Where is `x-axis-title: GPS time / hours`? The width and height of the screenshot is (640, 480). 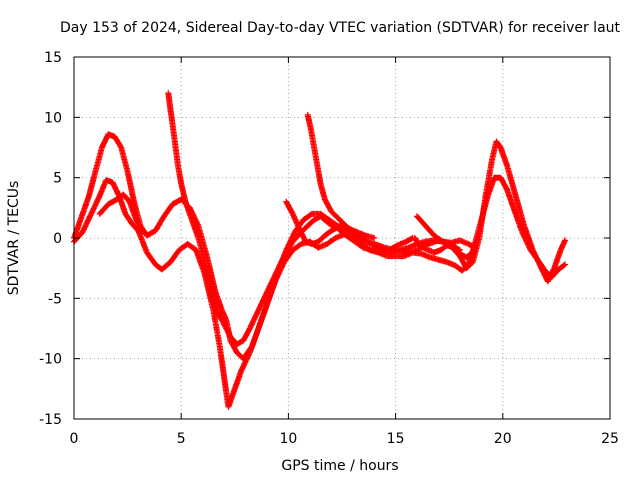
x-axis-title: GPS time / hours is located at coordinates (339, 466).